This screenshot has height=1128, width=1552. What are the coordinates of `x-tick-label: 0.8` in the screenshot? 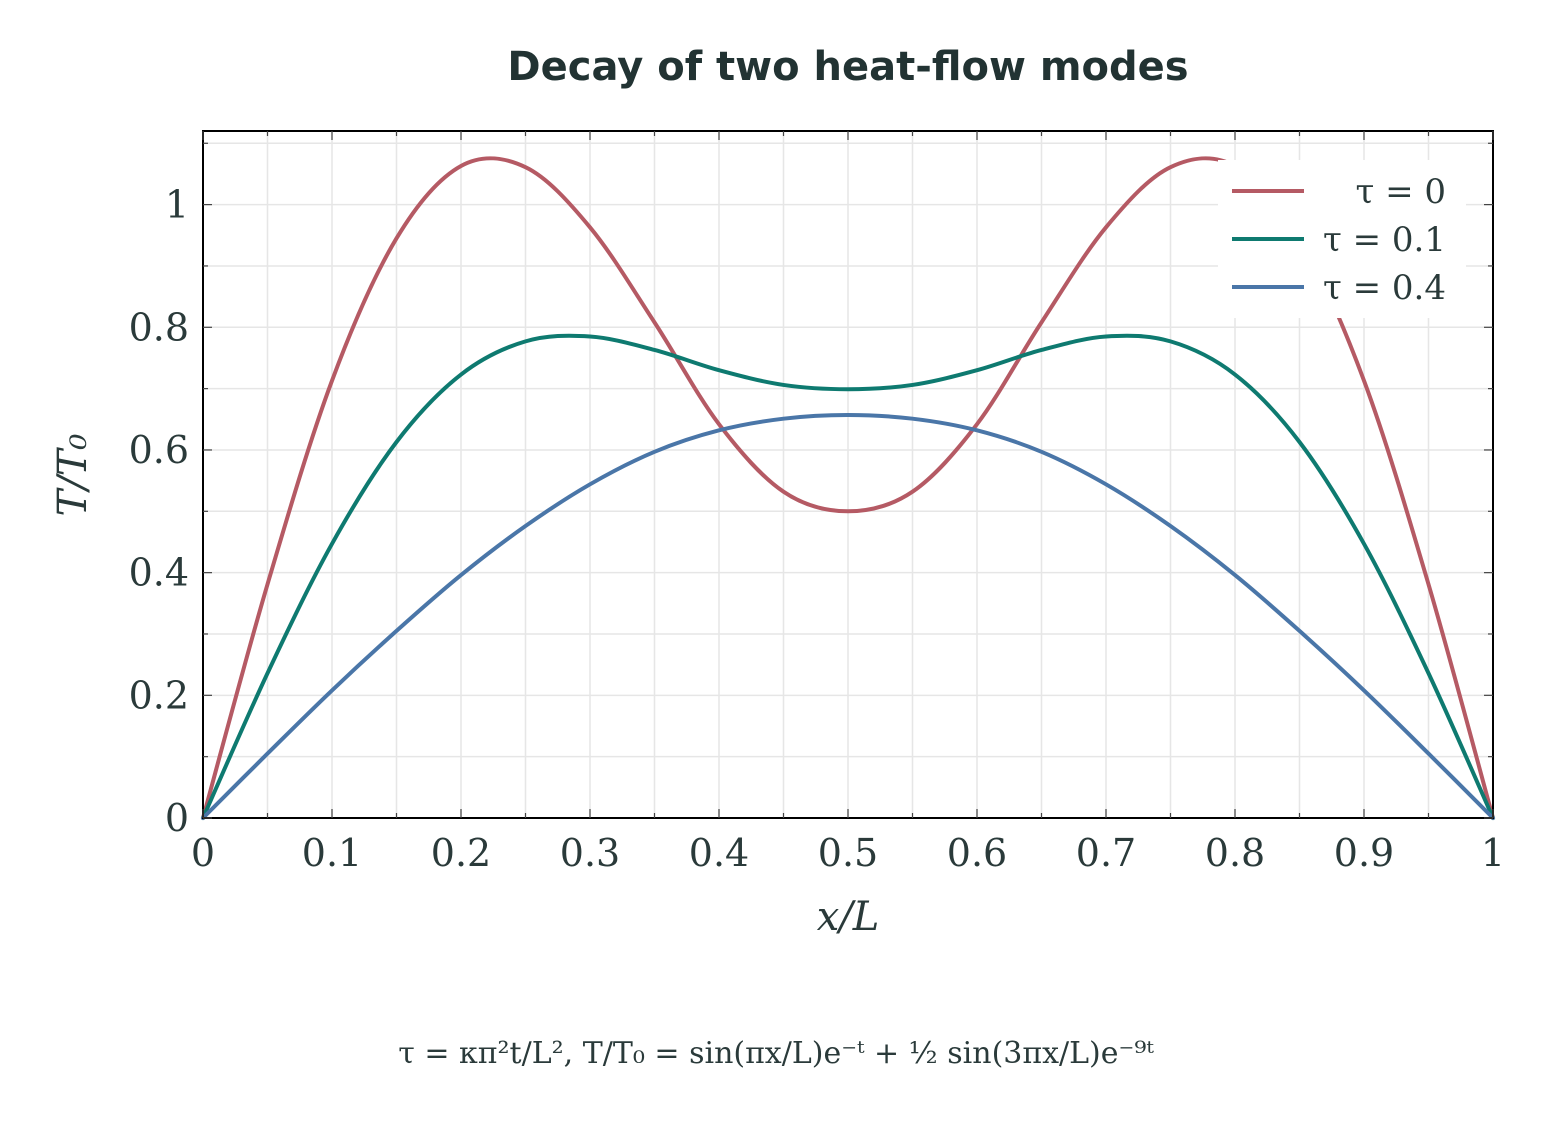 It's located at (1235, 853).